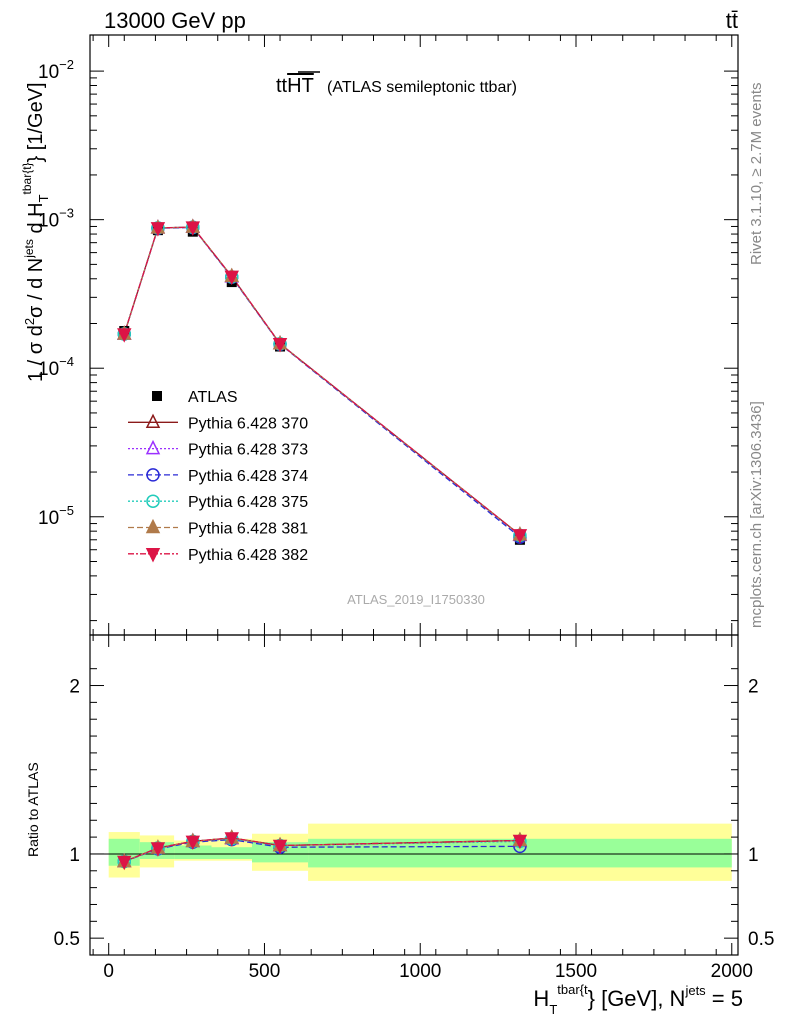  I want to click on ratio-panel-series, so click(322, 850).